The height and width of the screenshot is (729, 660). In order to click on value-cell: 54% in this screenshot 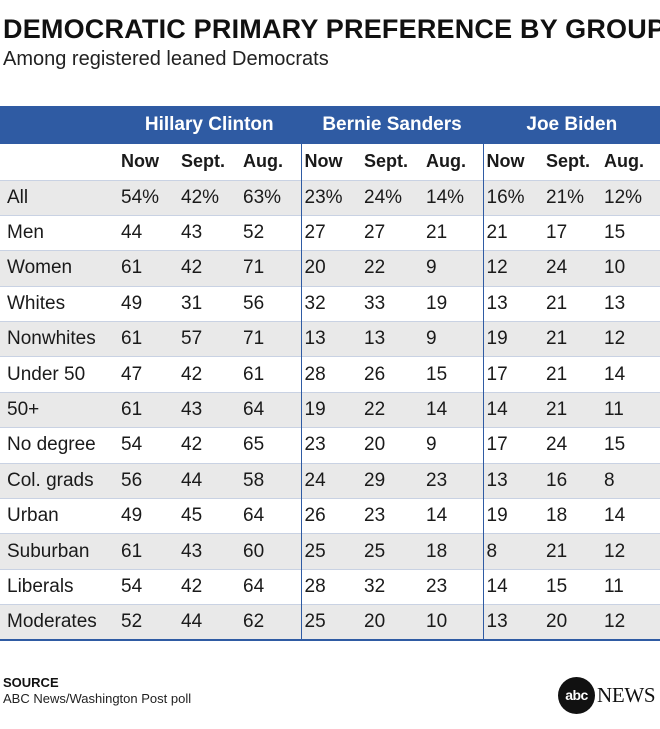, I will do `click(148, 198)`.